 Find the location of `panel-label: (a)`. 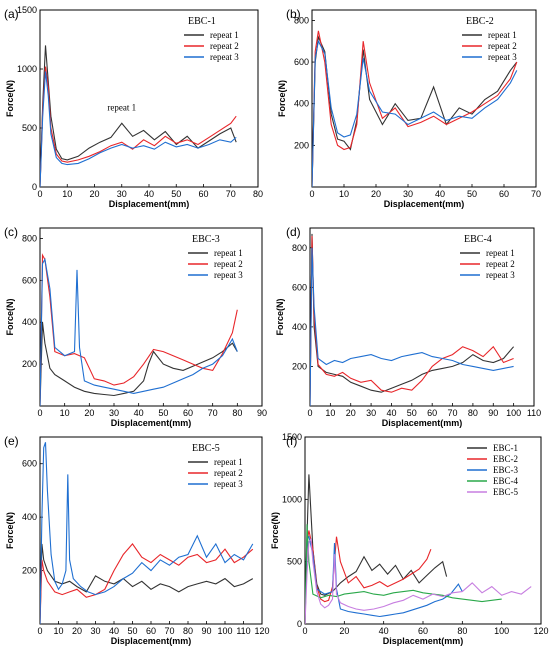

panel-label: (a) is located at coordinates (11, 14).